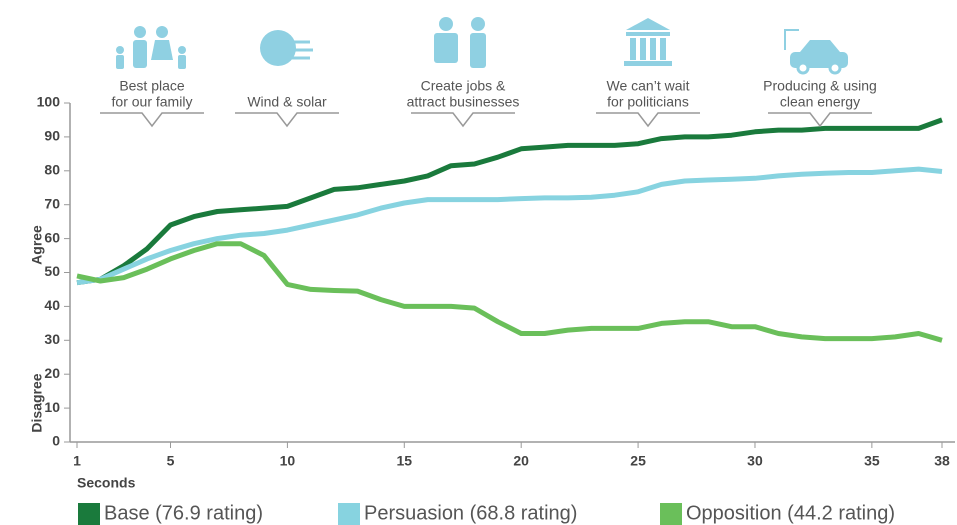 The image size is (957, 525). I want to click on y-tick-label: 30, so click(52, 339).